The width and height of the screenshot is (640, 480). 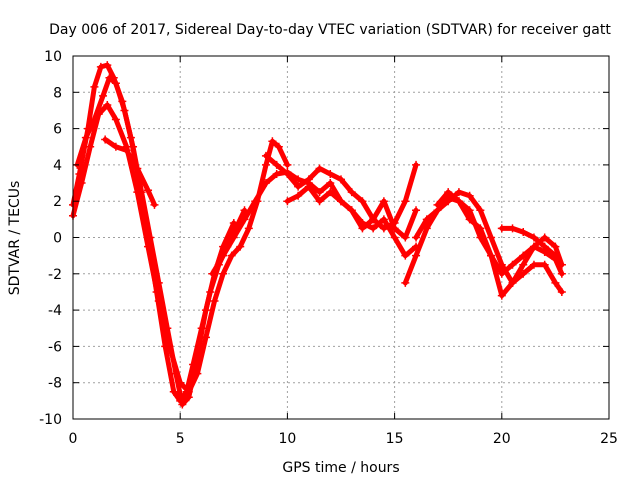 What do you see at coordinates (57, 239) in the screenshot?
I see `y-tick-label: 0` at bounding box center [57, 239].